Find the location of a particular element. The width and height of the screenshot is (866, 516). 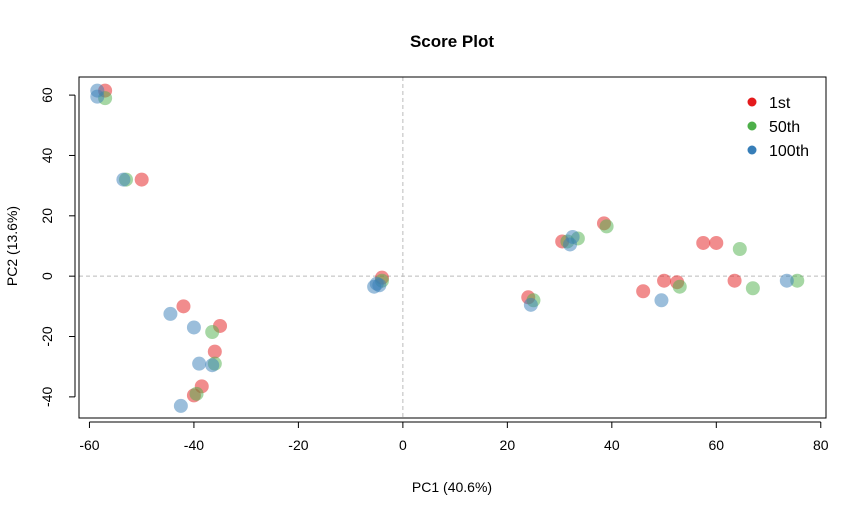

x-tick-label: 0 is located at coordinates (403, 445).